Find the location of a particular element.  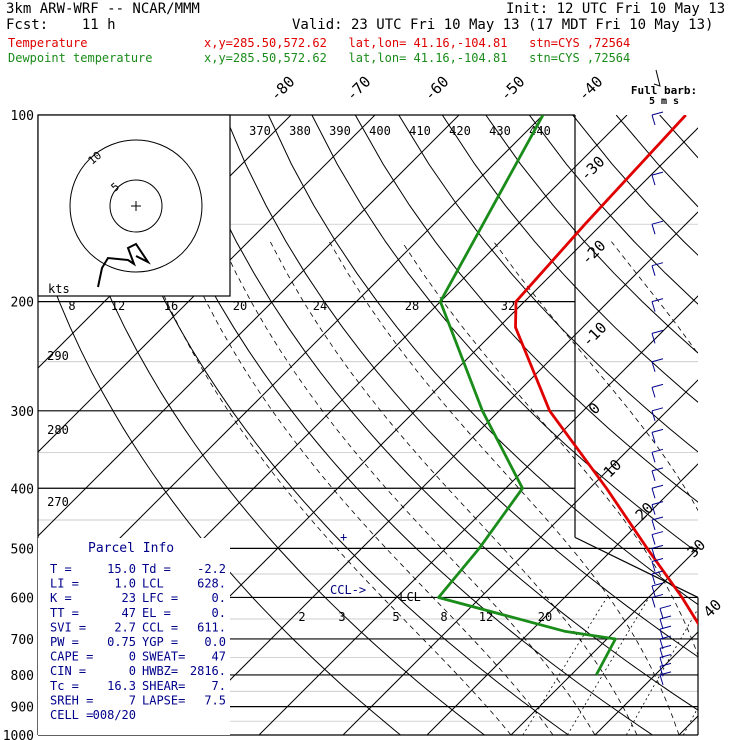

pressure-tick-label: 200 is located at coordinates (22, 303).